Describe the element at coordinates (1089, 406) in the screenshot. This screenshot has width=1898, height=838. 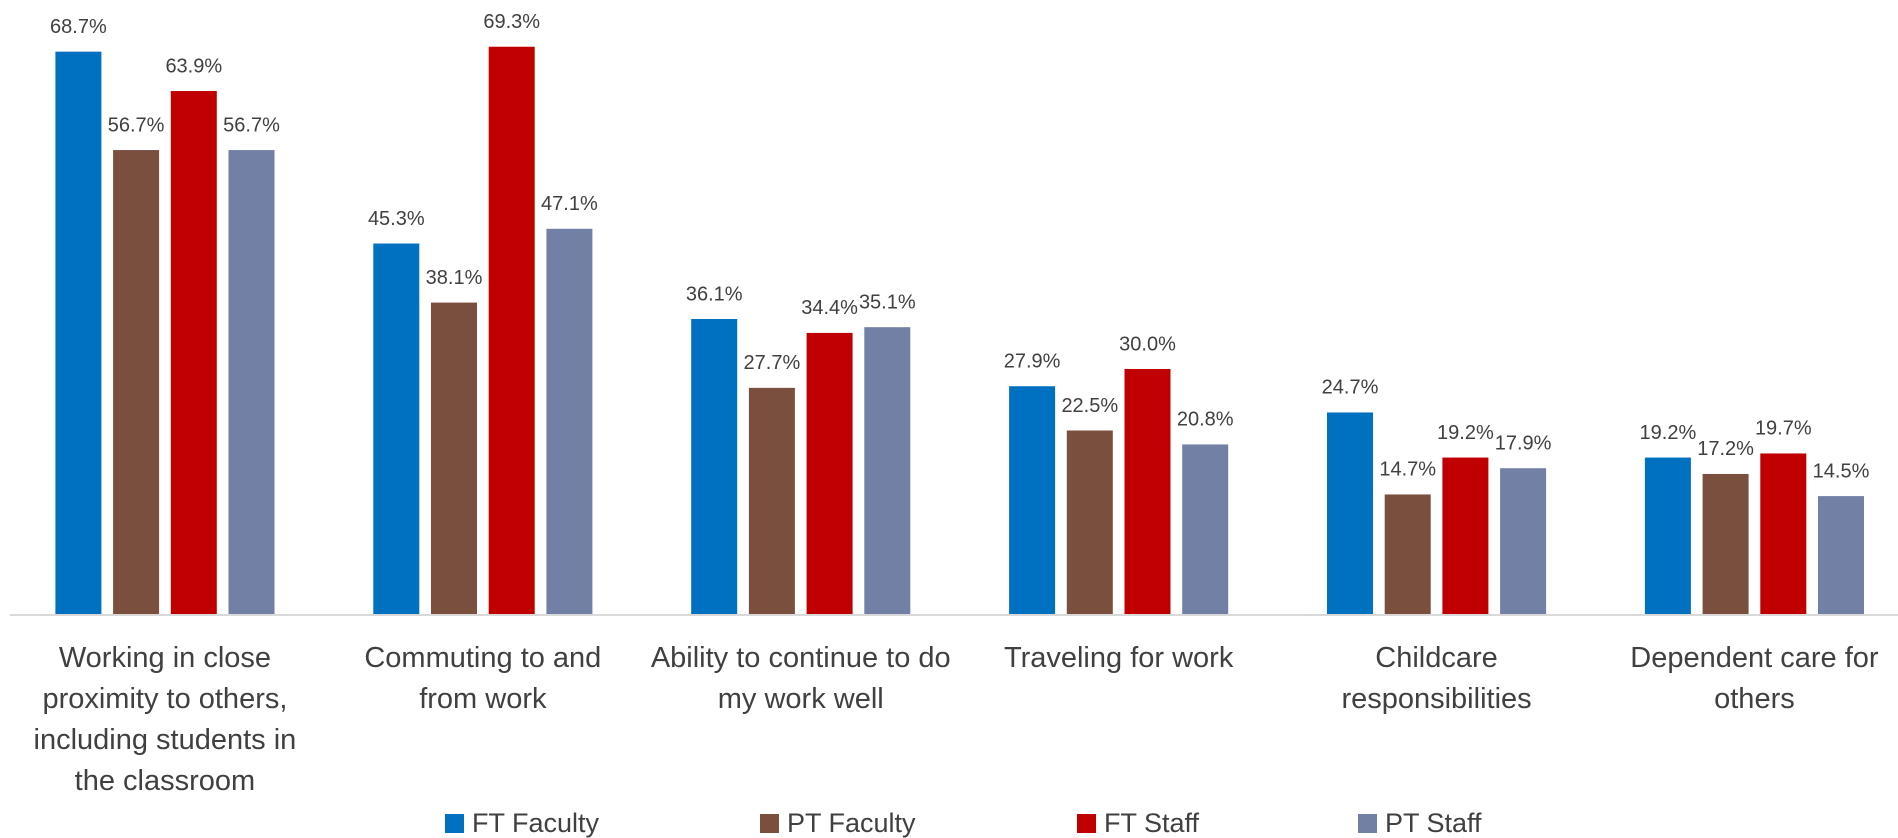
I see `value-label: 22.5%` at that location.